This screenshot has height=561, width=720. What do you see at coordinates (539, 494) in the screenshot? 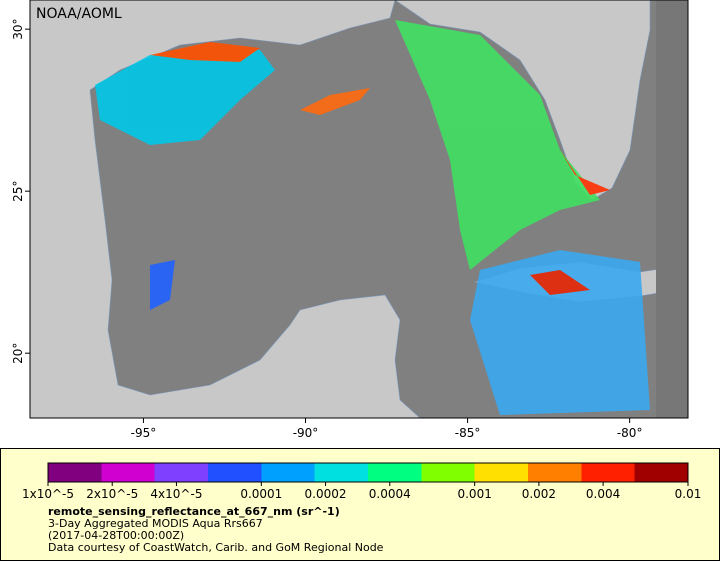
I see `colorbar-tick-label: 0.002` at bounding box center [539, 494].